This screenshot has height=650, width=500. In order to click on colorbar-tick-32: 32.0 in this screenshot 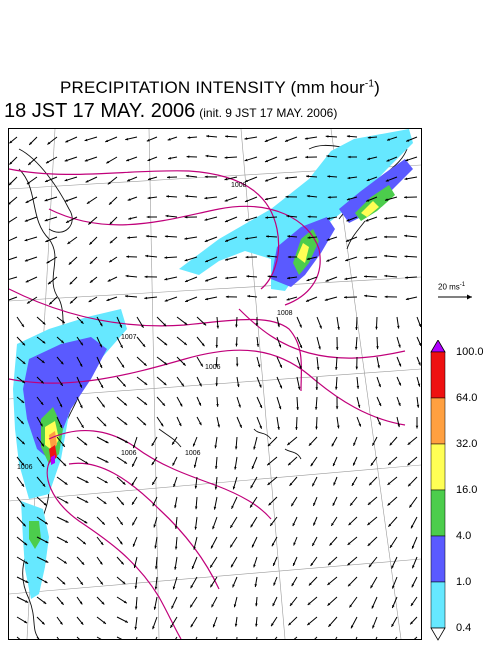, I will do `click(467, 444)`.